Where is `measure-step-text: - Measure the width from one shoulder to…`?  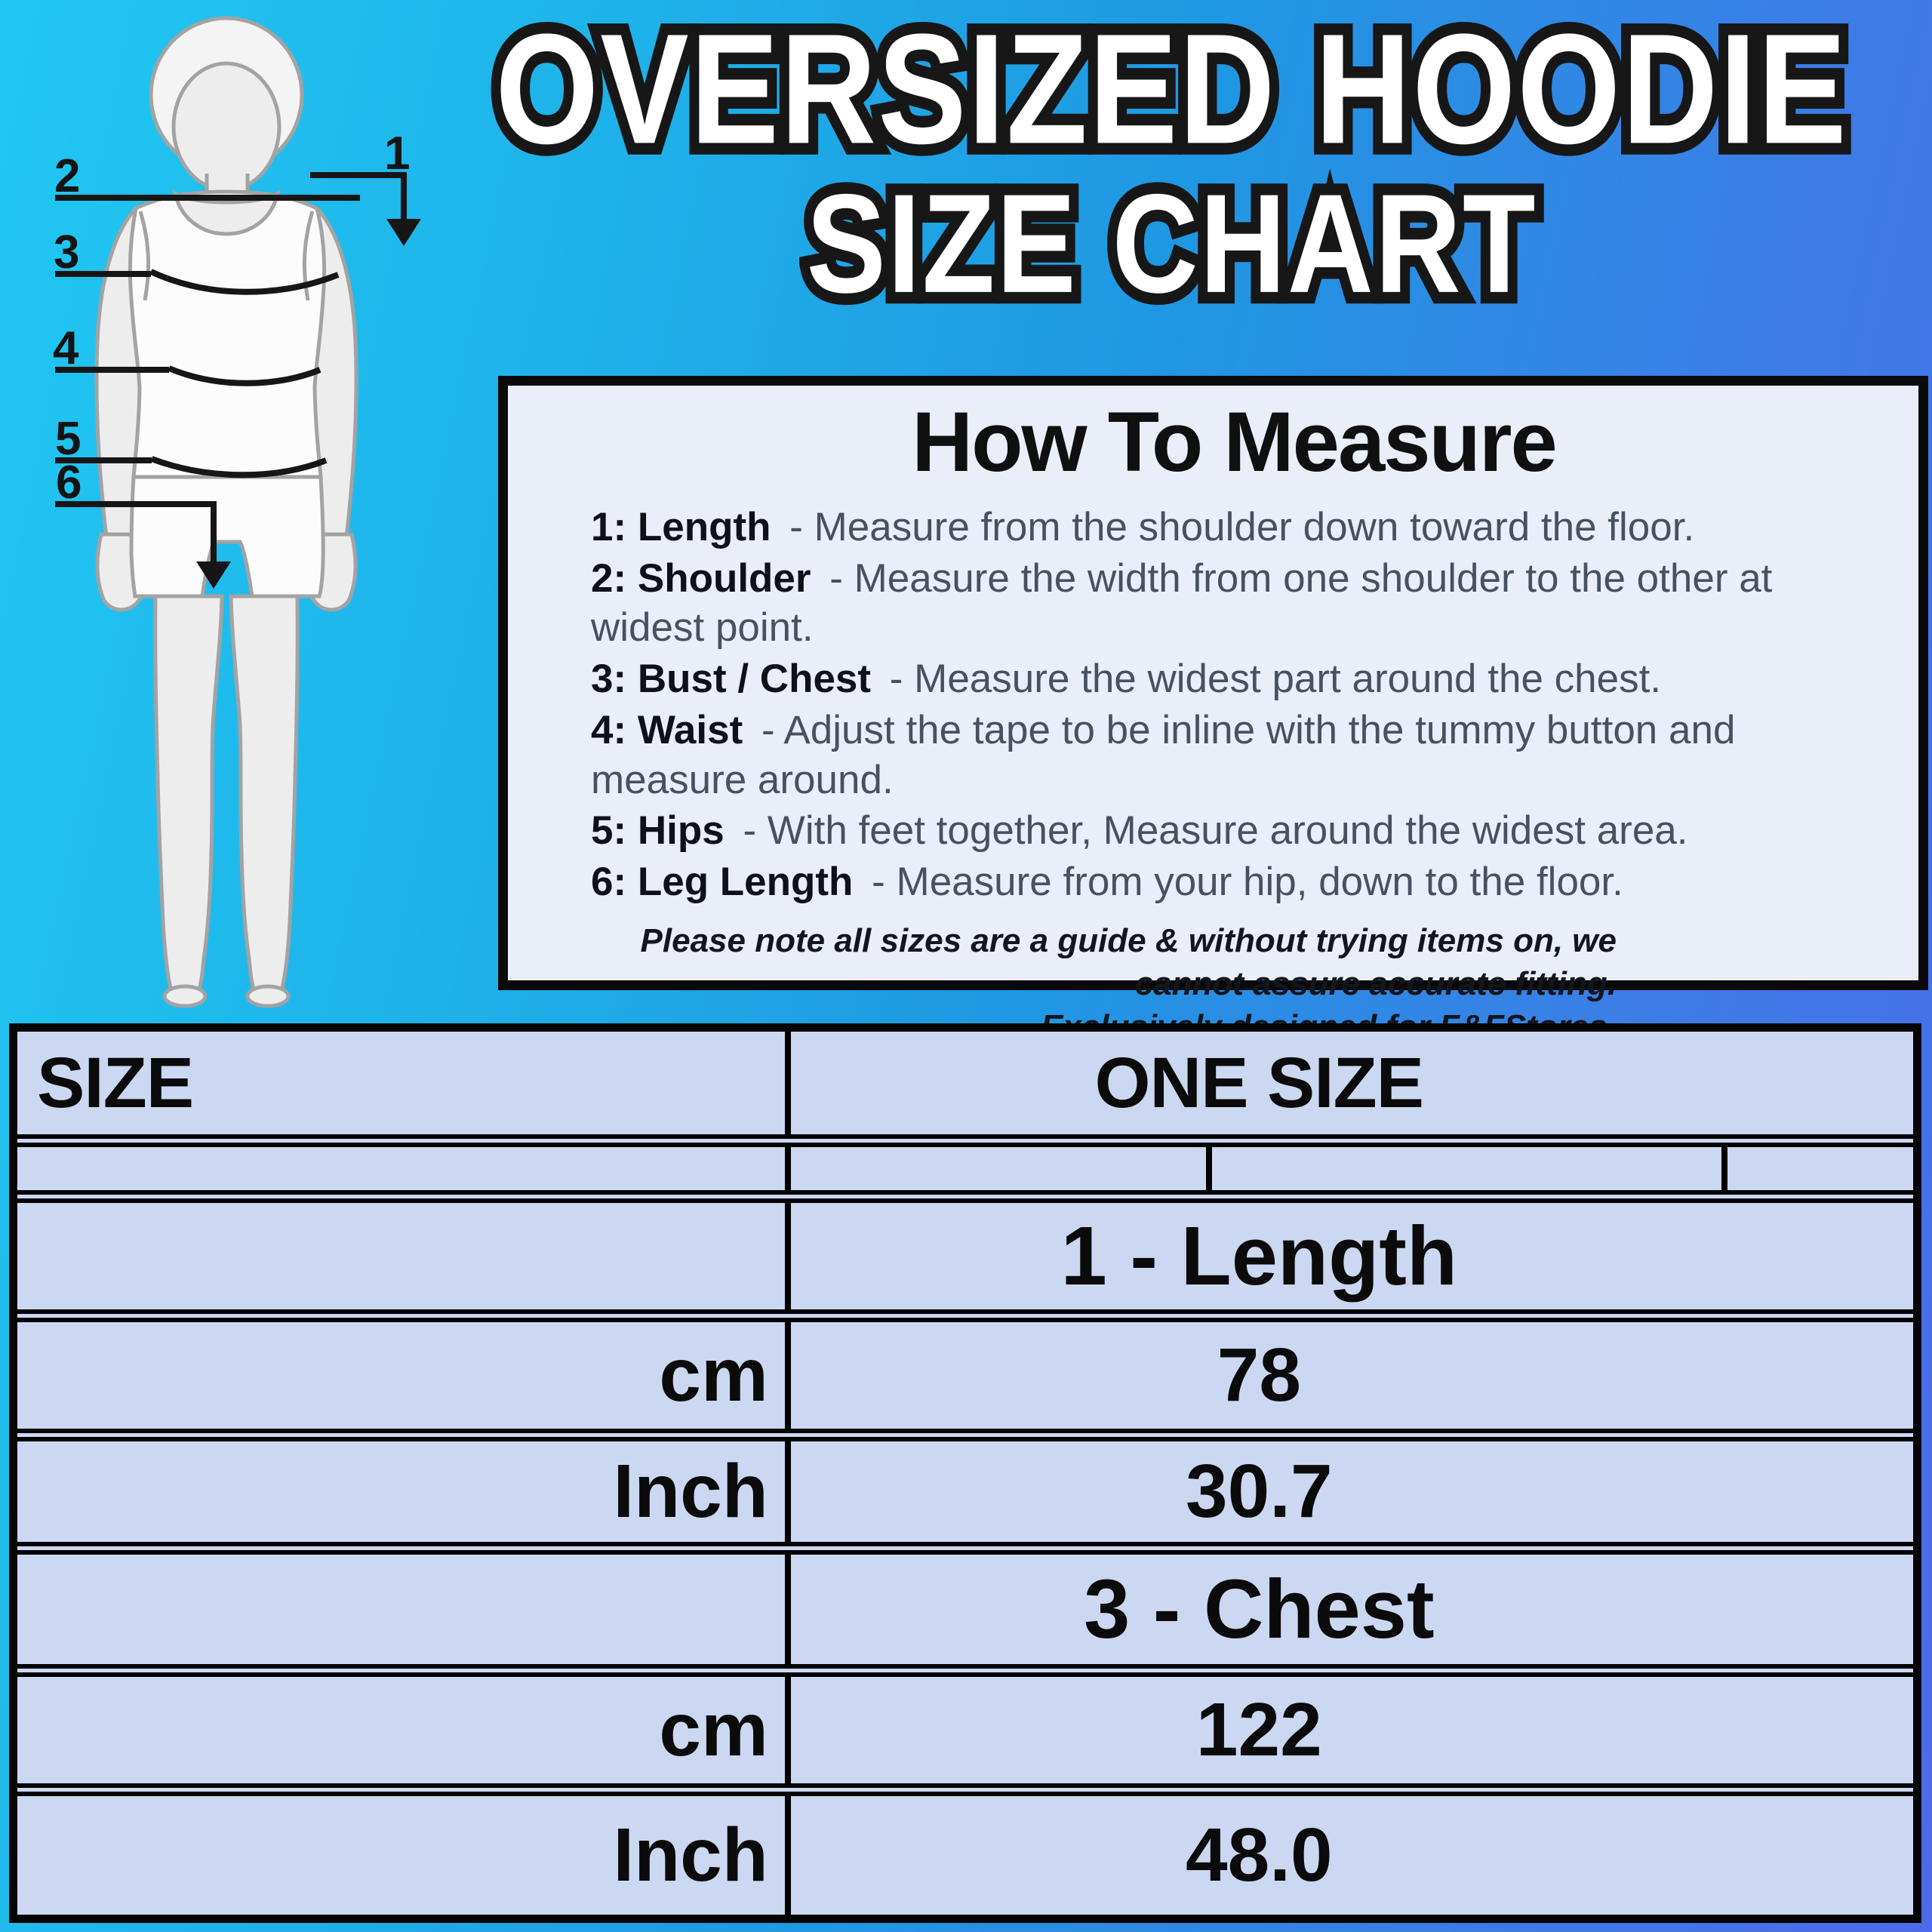
measure-step-text: - Measure the width from one shoulder to… is located at coordinates (1182, 603).